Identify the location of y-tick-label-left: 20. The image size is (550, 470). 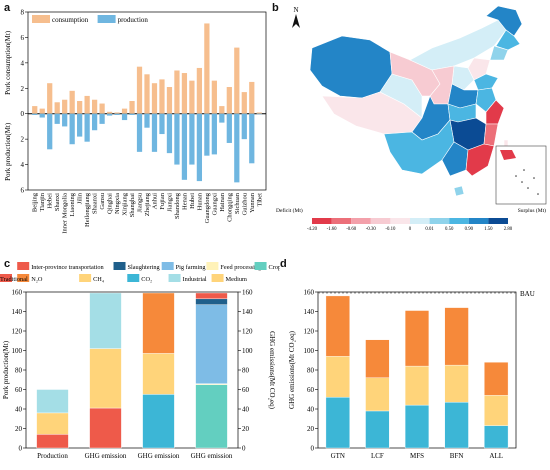
(19, 429).